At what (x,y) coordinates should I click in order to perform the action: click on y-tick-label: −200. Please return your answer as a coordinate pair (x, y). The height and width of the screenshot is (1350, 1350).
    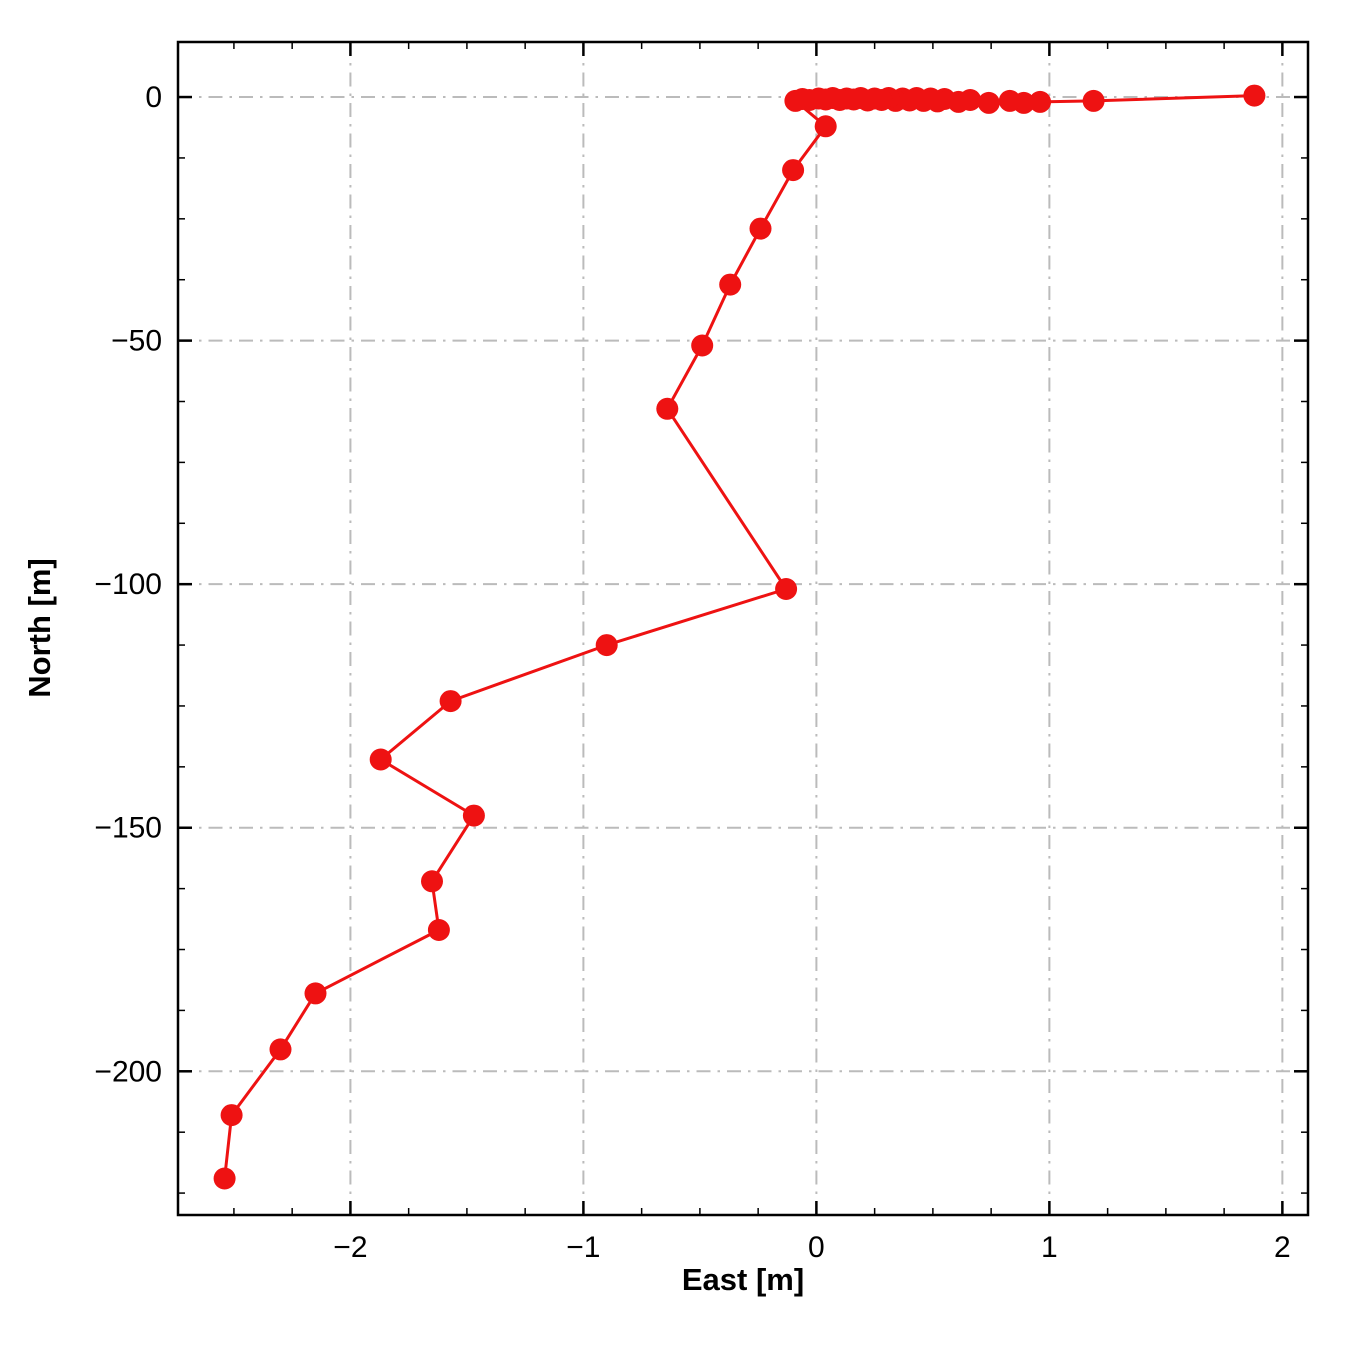
    Looking at the image, I should click on (128, 1071).